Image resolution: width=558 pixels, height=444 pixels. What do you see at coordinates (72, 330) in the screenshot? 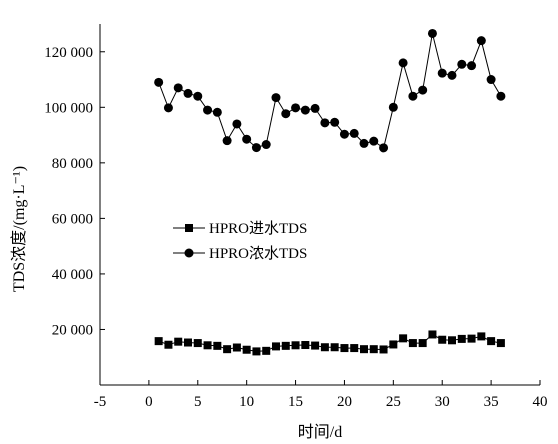
I see `y-tick-label: 20 000` at bounding box center [72, 330].